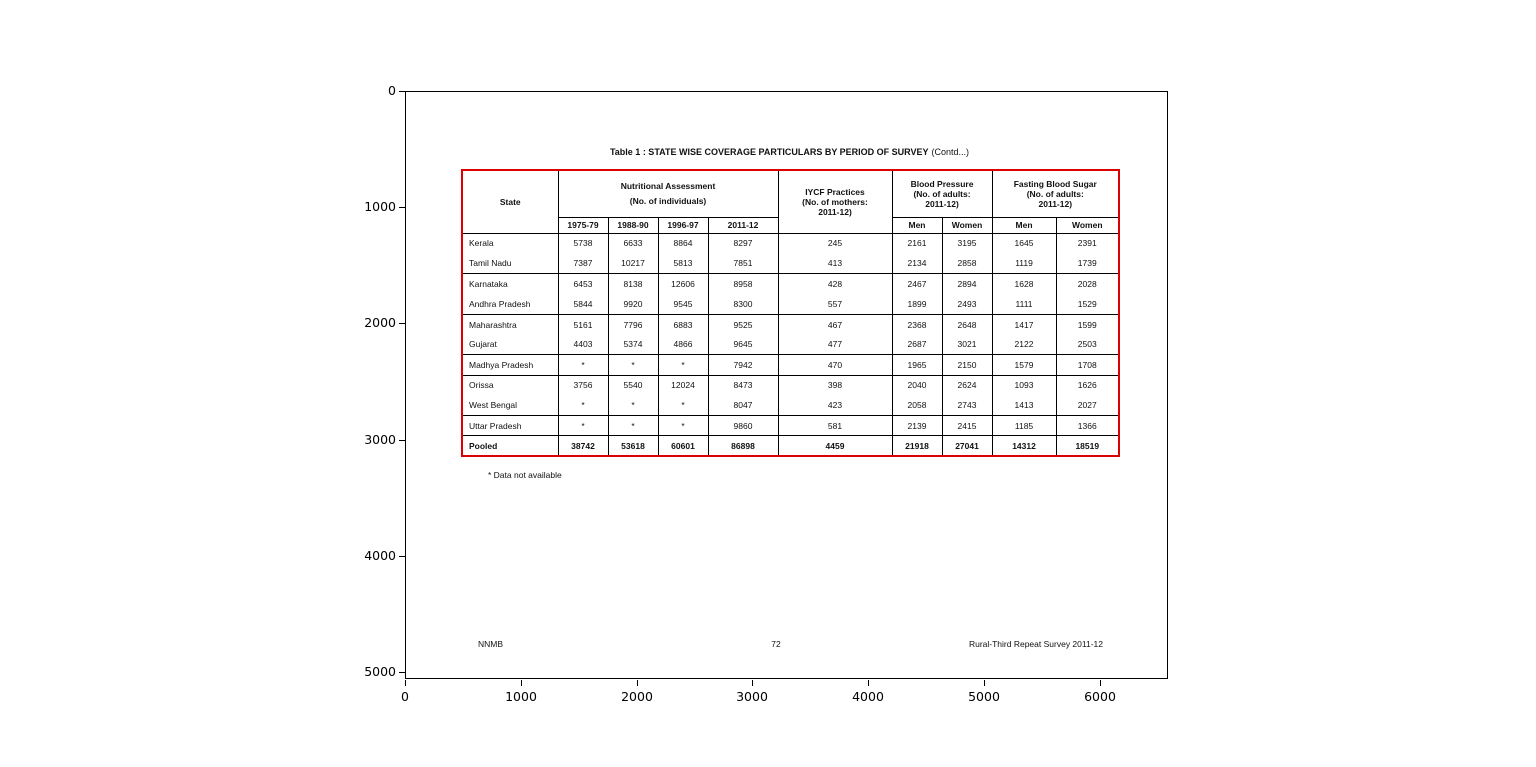 The height and width of the screenshot is (767, 1536). I want to click on header-line: Fasting Blood Sugar, so click(1055, 183).